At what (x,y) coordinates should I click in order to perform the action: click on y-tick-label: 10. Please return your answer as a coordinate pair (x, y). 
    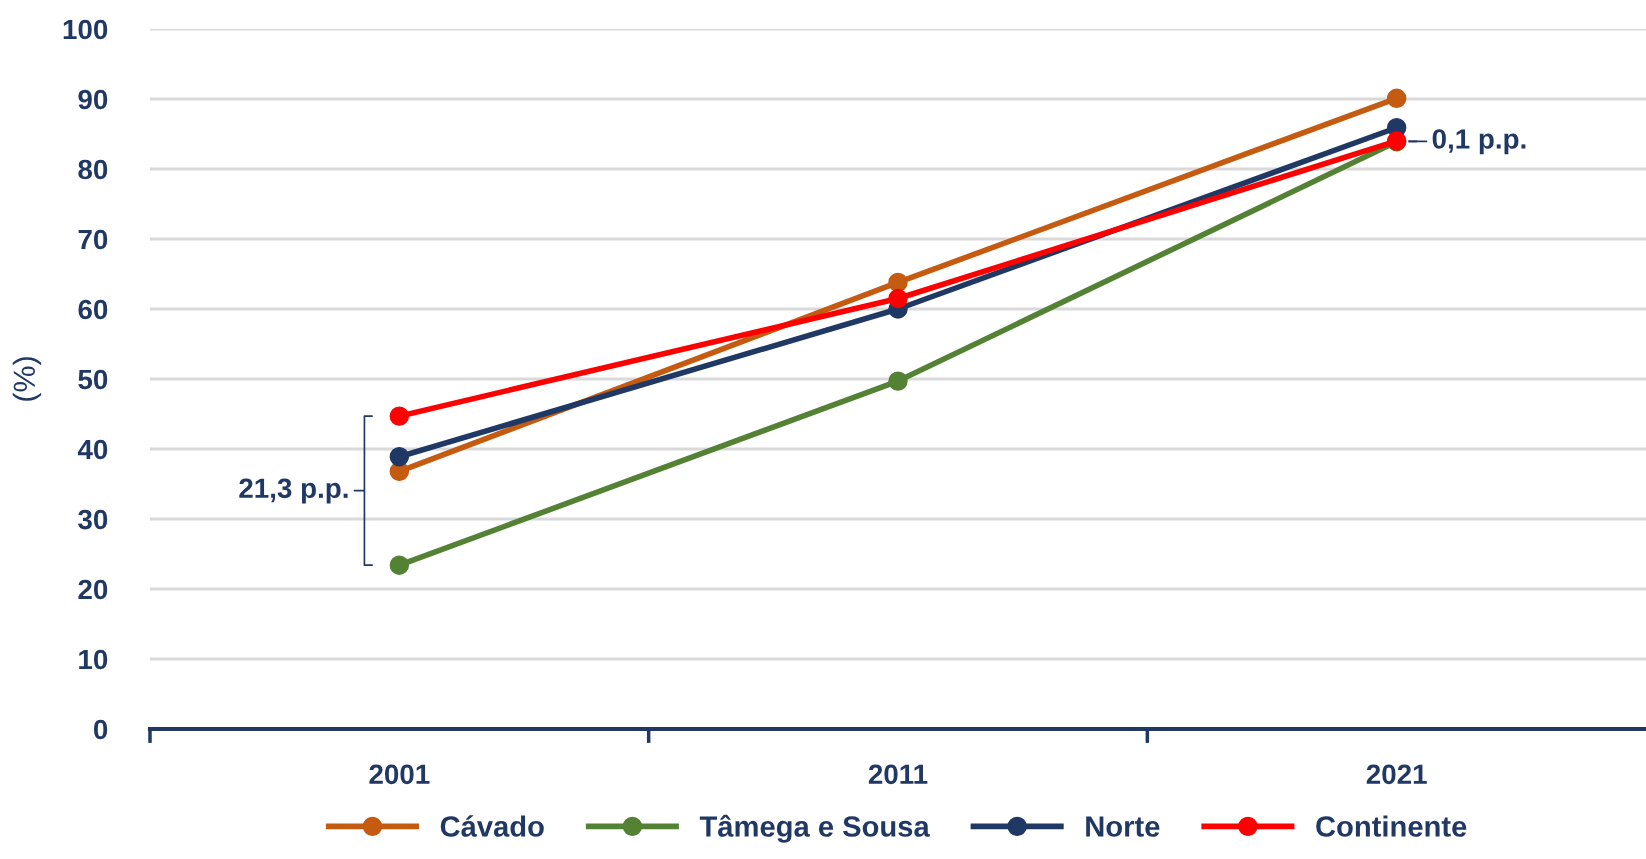
    Looking at the image, I should click on (93, 659).